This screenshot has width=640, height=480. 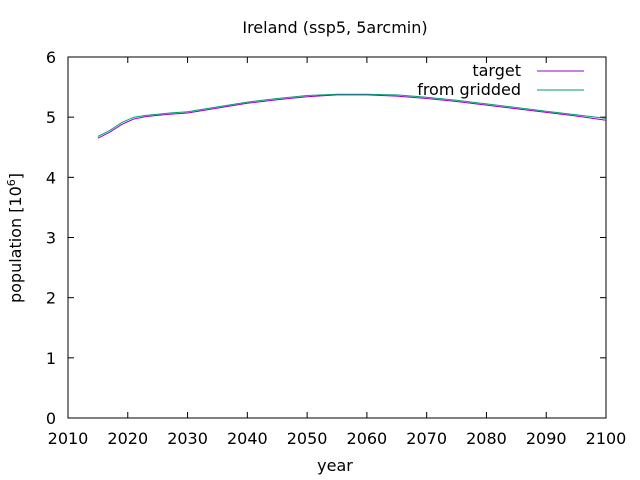 I want to click on x-tick-label: 2100, so click(x=606, y=438).